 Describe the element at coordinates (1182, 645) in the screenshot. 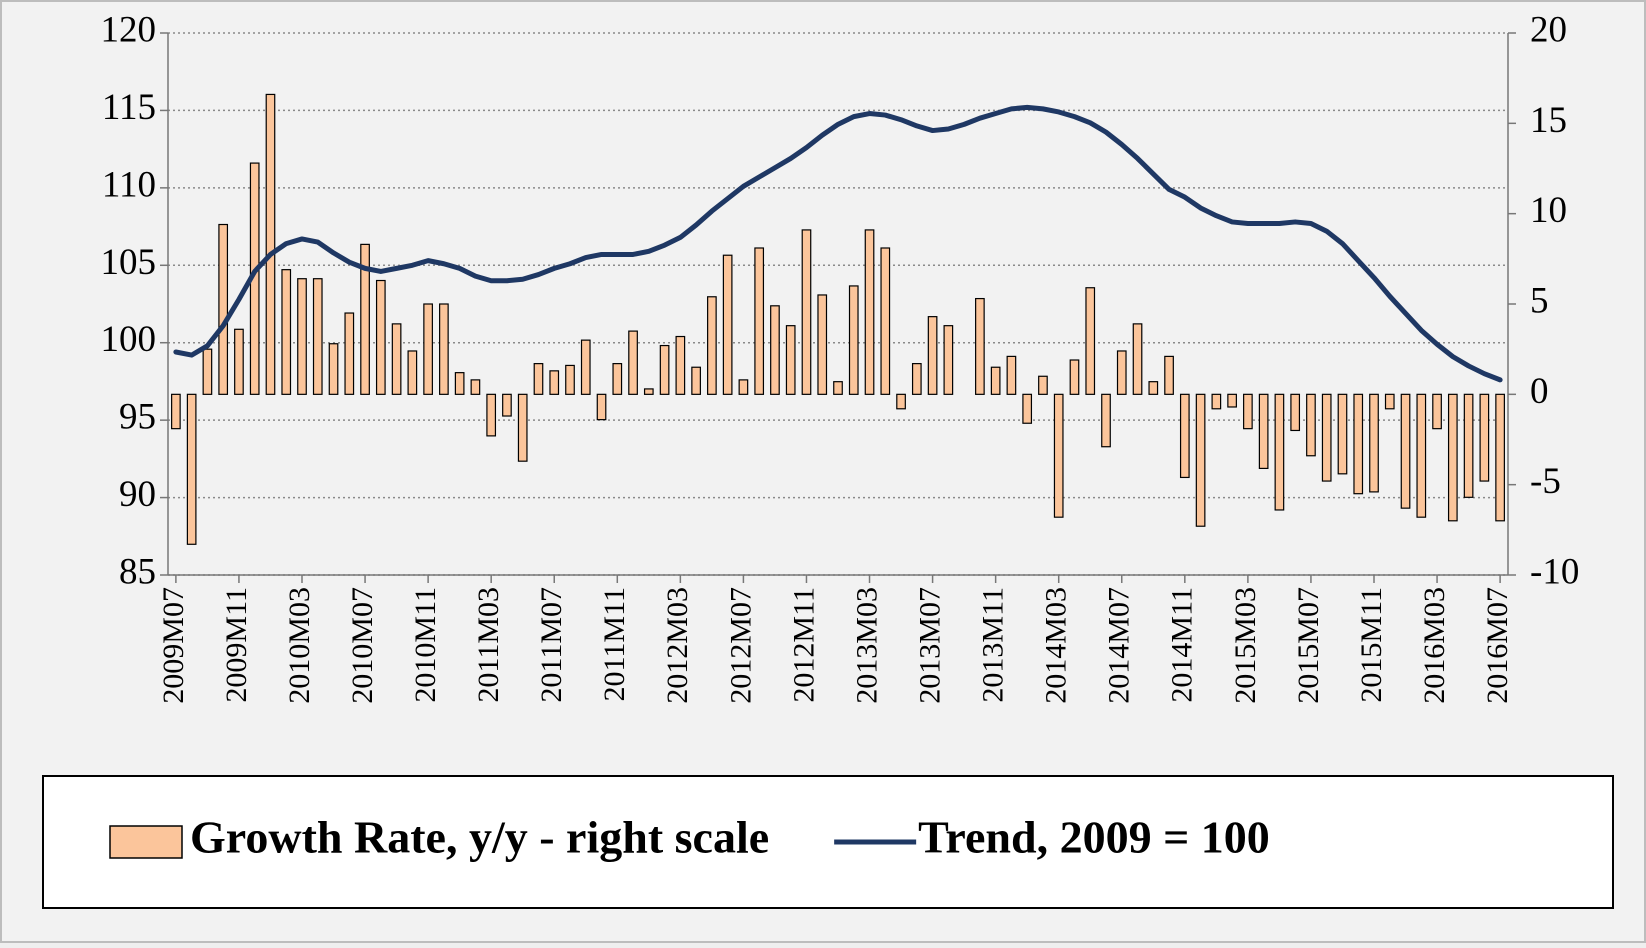

I see `x-tick-label: 2014M11` at that location.